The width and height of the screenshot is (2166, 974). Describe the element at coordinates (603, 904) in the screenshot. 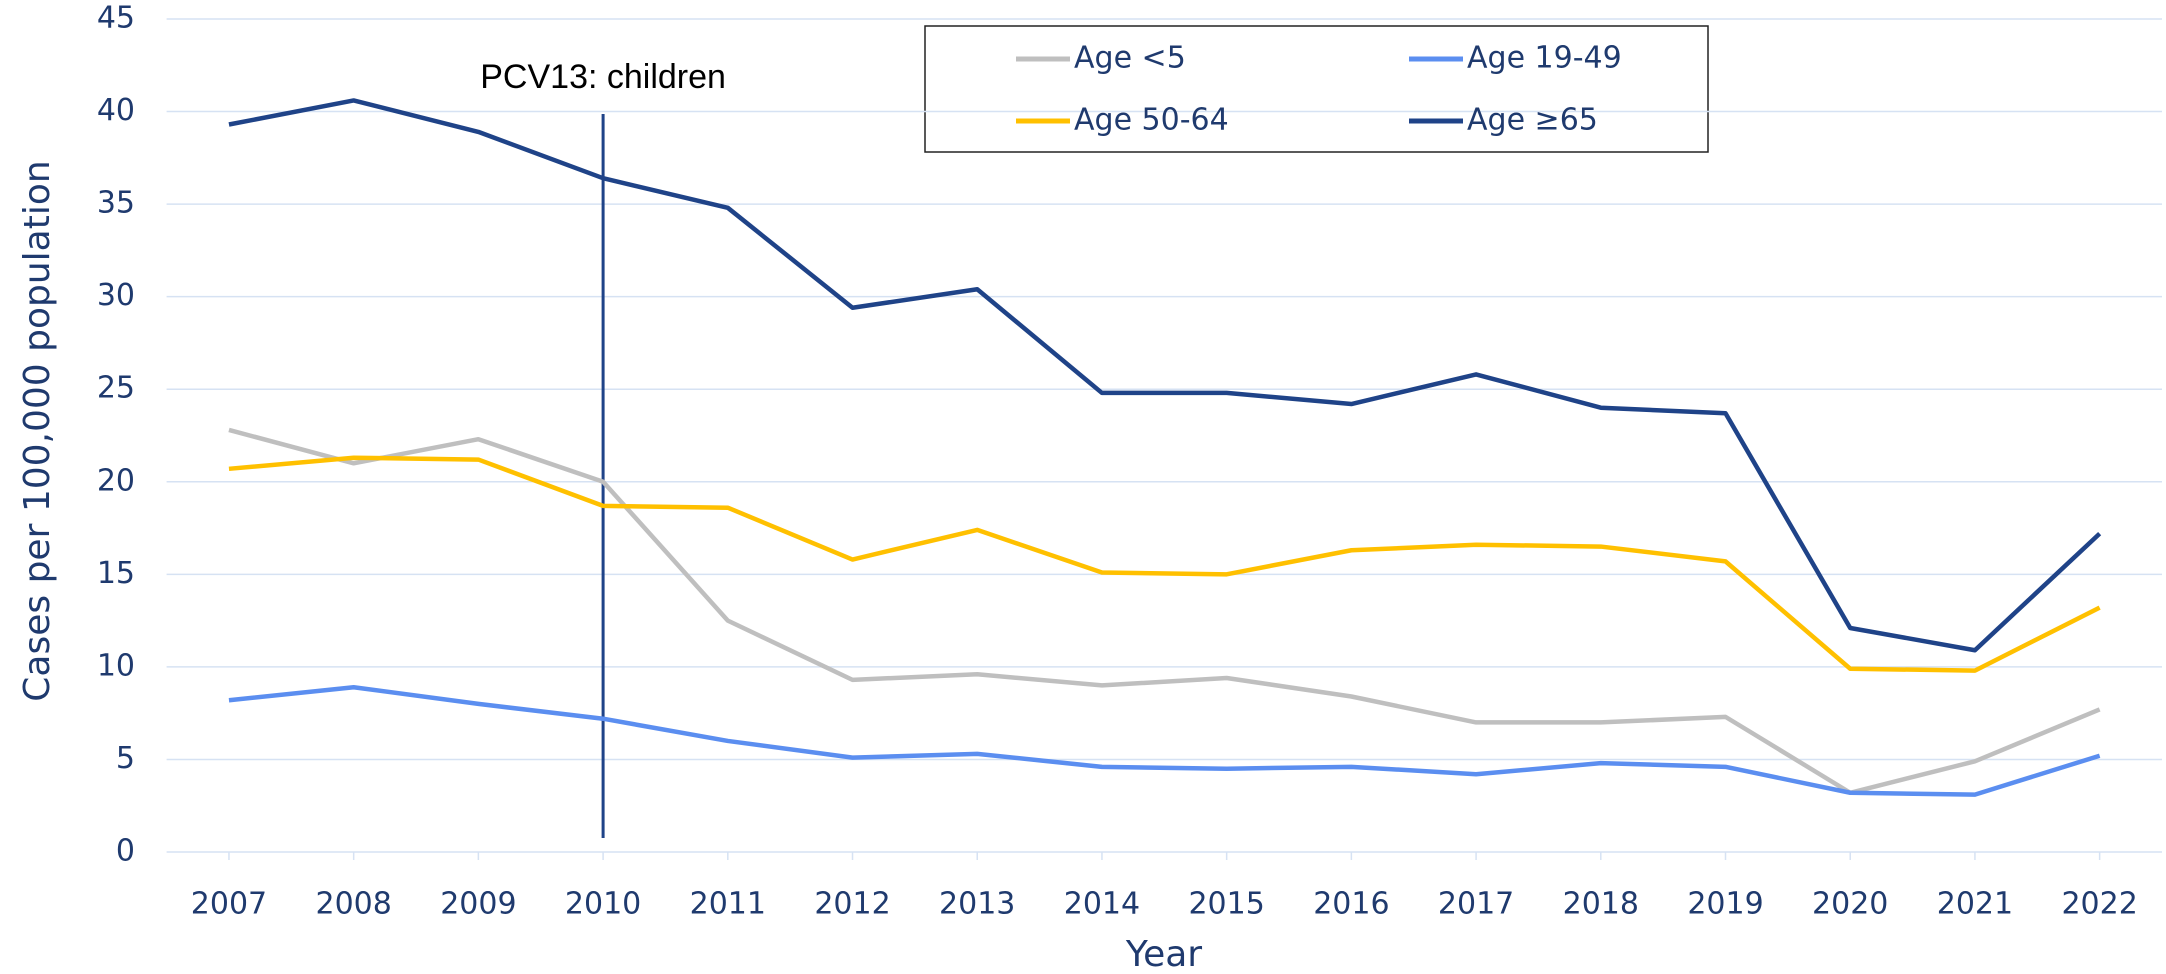

I see `x-tick-label: 2010` at that location.